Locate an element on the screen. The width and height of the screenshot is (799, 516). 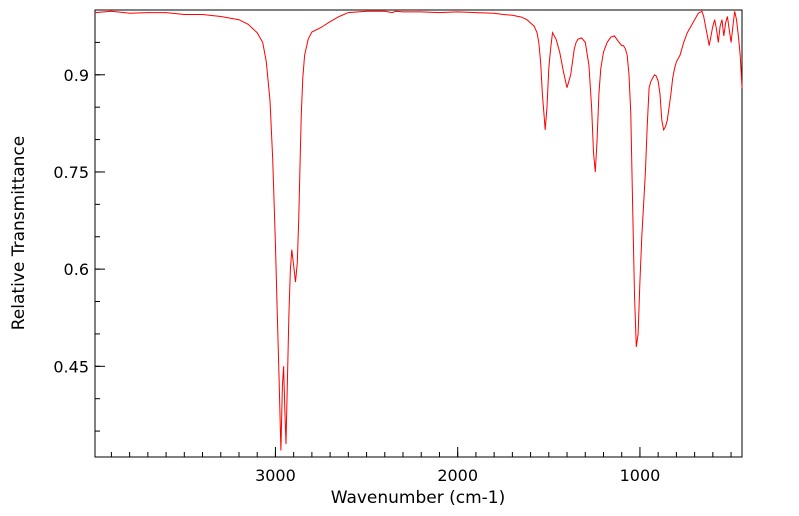
y-tick-label: 0.9 is located at coordinates (76, 75).